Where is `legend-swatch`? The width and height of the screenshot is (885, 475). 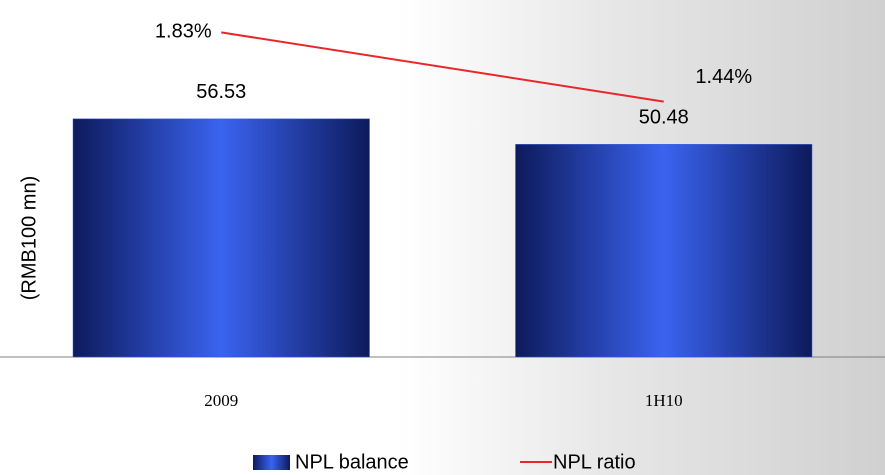
legend-swatch is located at coordinates (271, 462).